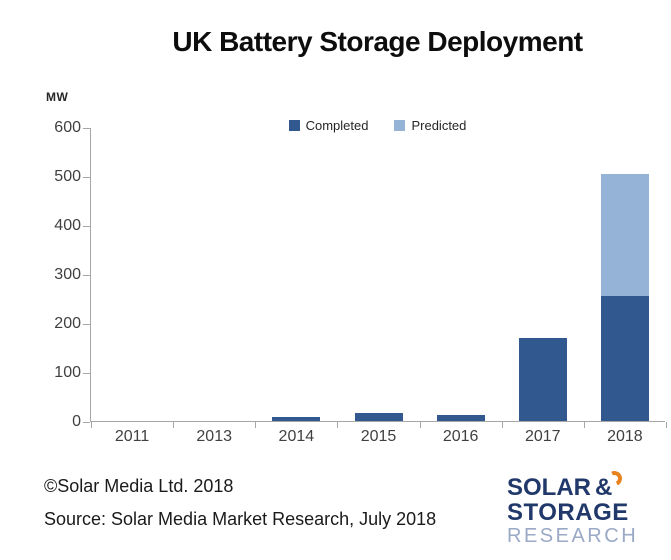 This screenshot has height=560, width=671. I want to click on y-tick-label-200: 200, so click(67, 323).